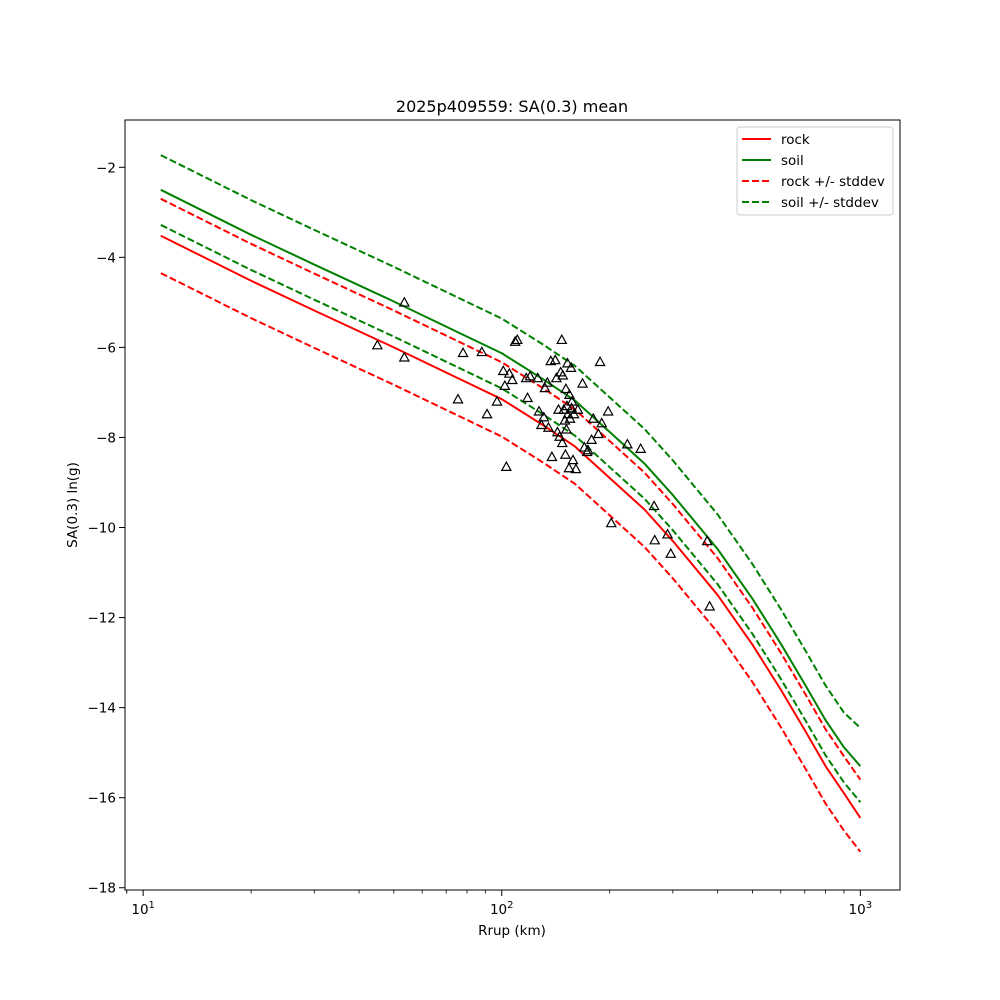  Describe the element at coordinates (792, 161) in the screenshot. I see `legend-label-1: soil` at that location.